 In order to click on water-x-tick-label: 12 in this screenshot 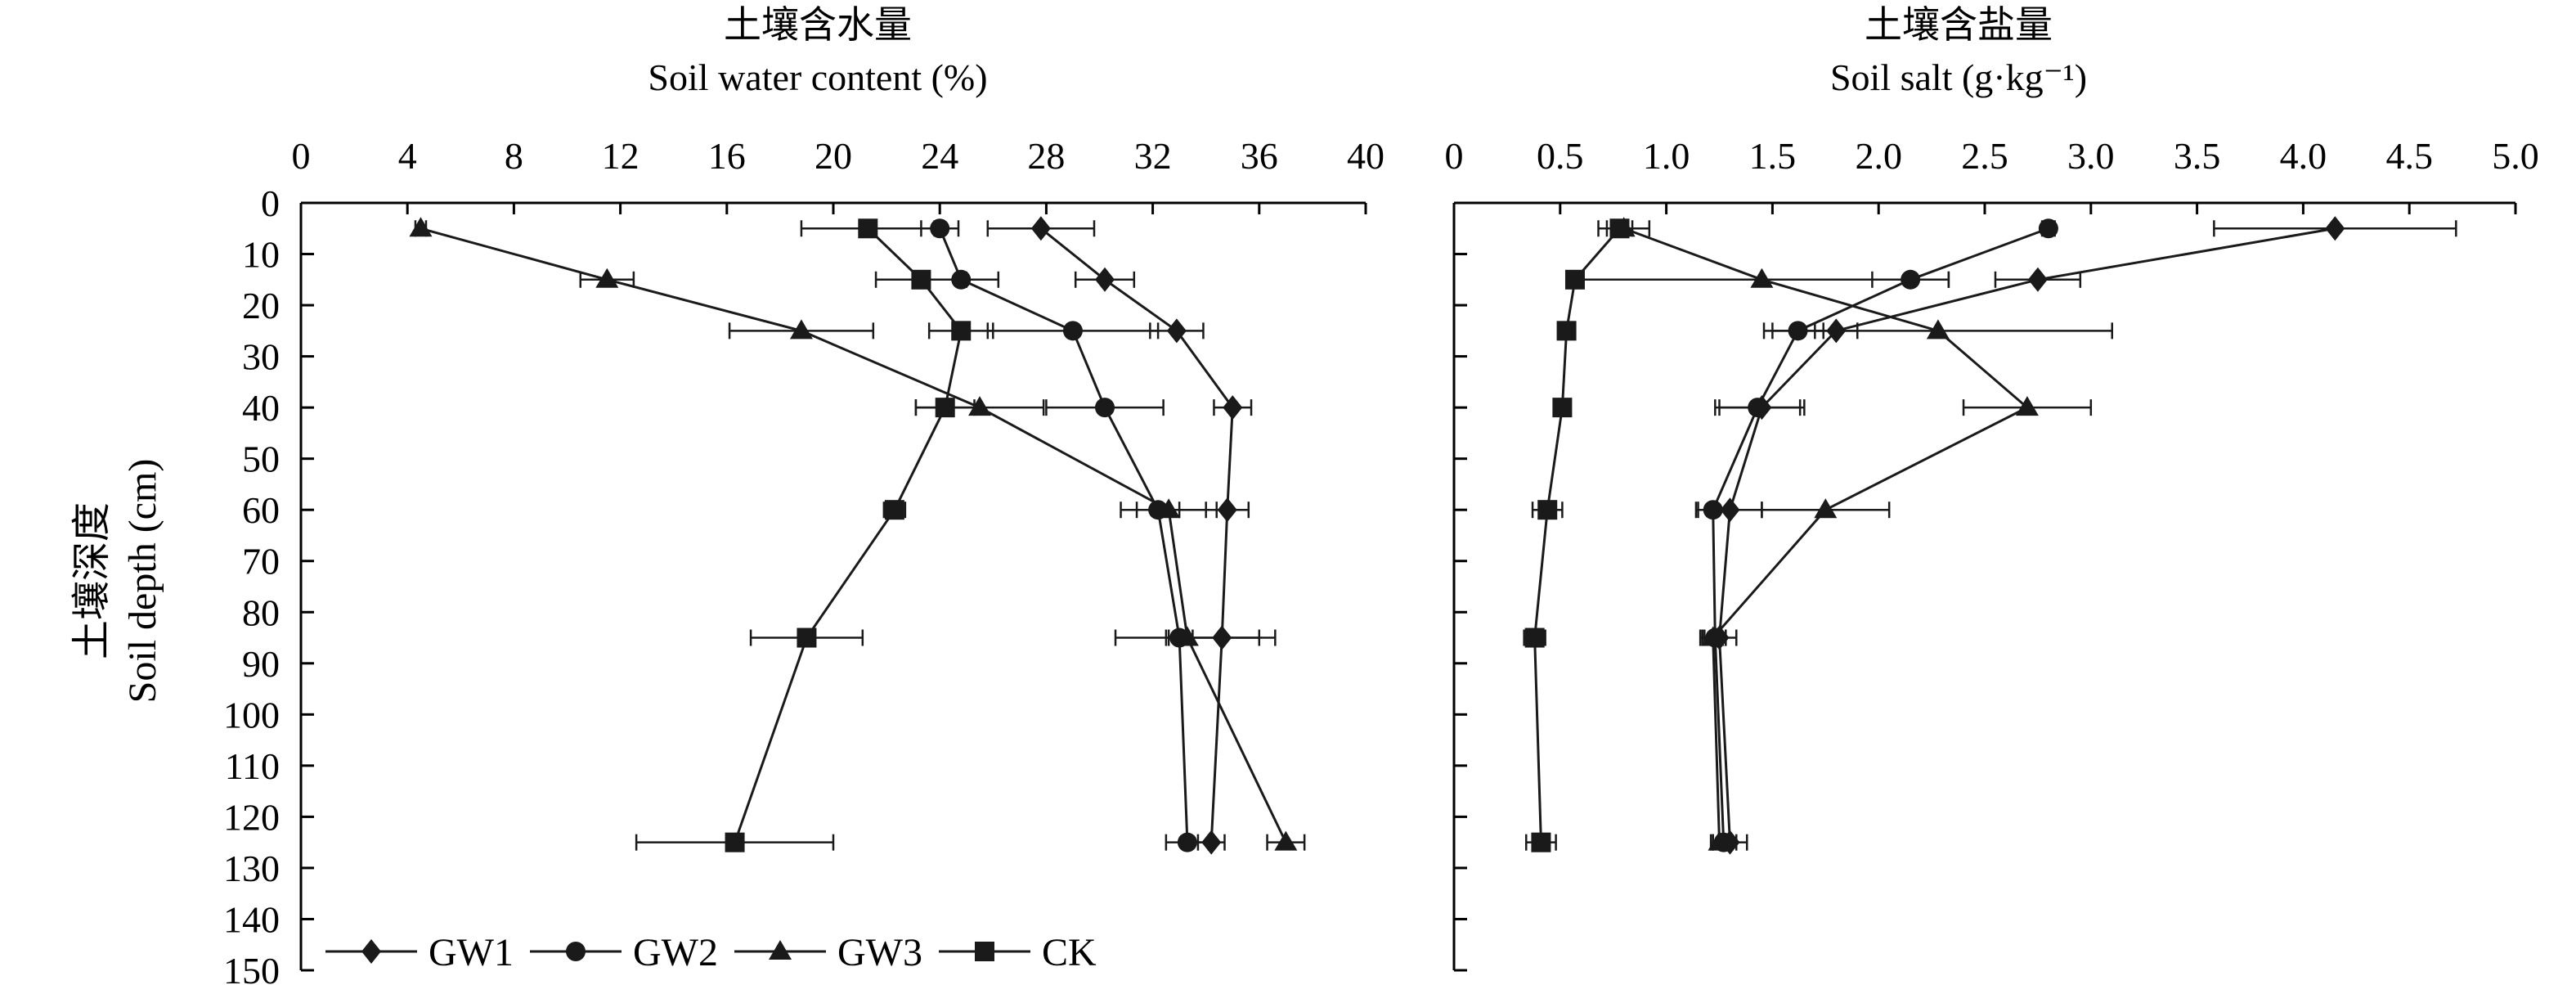, I will do `click(621, 156)`.